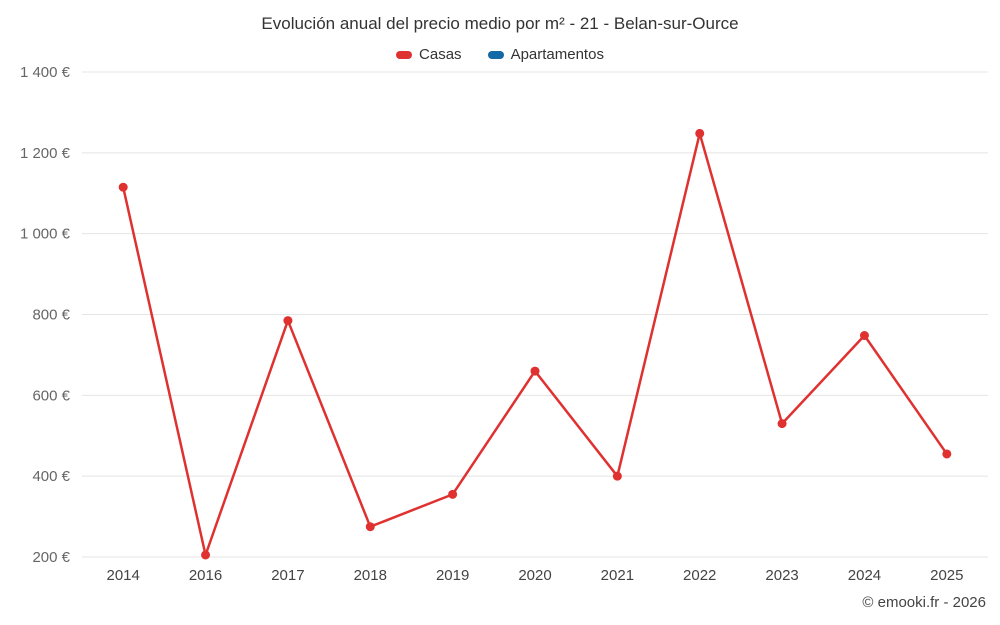 The image size is (1000, 625). What do you see at coordinates (51, 557) in the screenshot?
I see `y-axis-tick-label: 200 €` at bounding box center [51, 557].